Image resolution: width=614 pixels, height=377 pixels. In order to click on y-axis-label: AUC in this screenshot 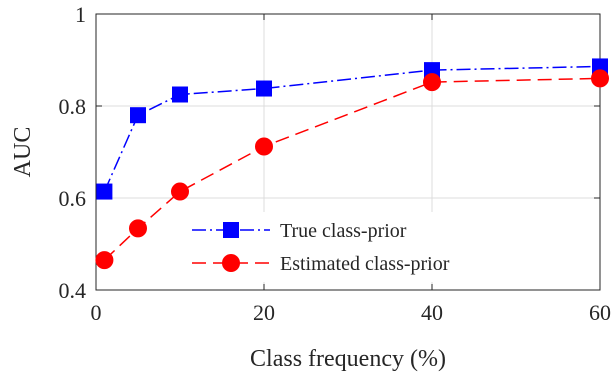, I will do `click(23, 152)`.